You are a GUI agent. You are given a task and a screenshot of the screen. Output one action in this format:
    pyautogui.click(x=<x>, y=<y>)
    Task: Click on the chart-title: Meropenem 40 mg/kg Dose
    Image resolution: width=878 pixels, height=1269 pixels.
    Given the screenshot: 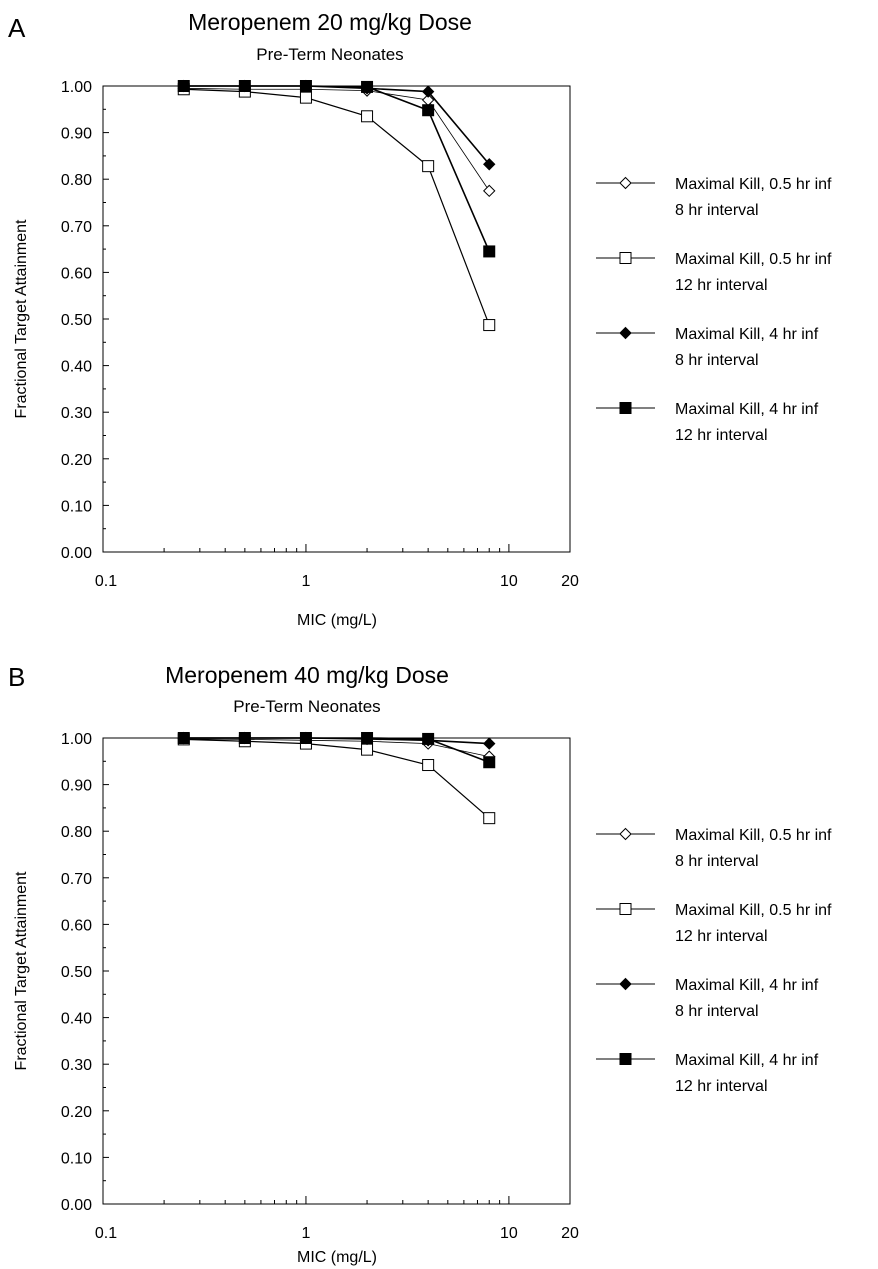 What is the action you would take?
    pyautogui.click(x=307, y=675)
    